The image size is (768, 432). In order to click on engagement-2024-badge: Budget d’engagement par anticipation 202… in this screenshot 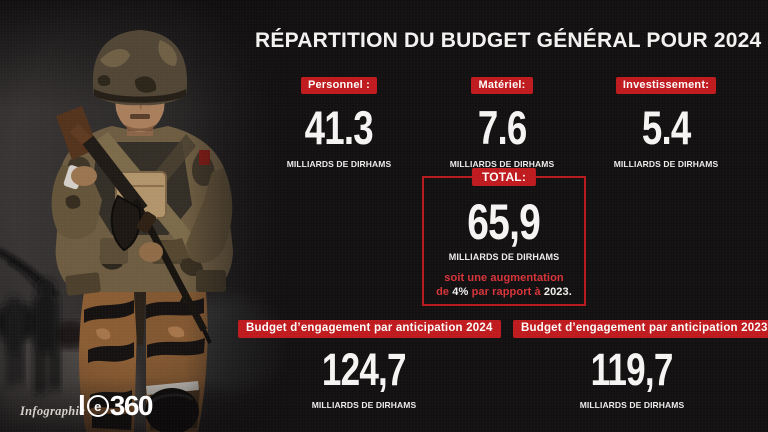, I will do `click(369, 329)`.